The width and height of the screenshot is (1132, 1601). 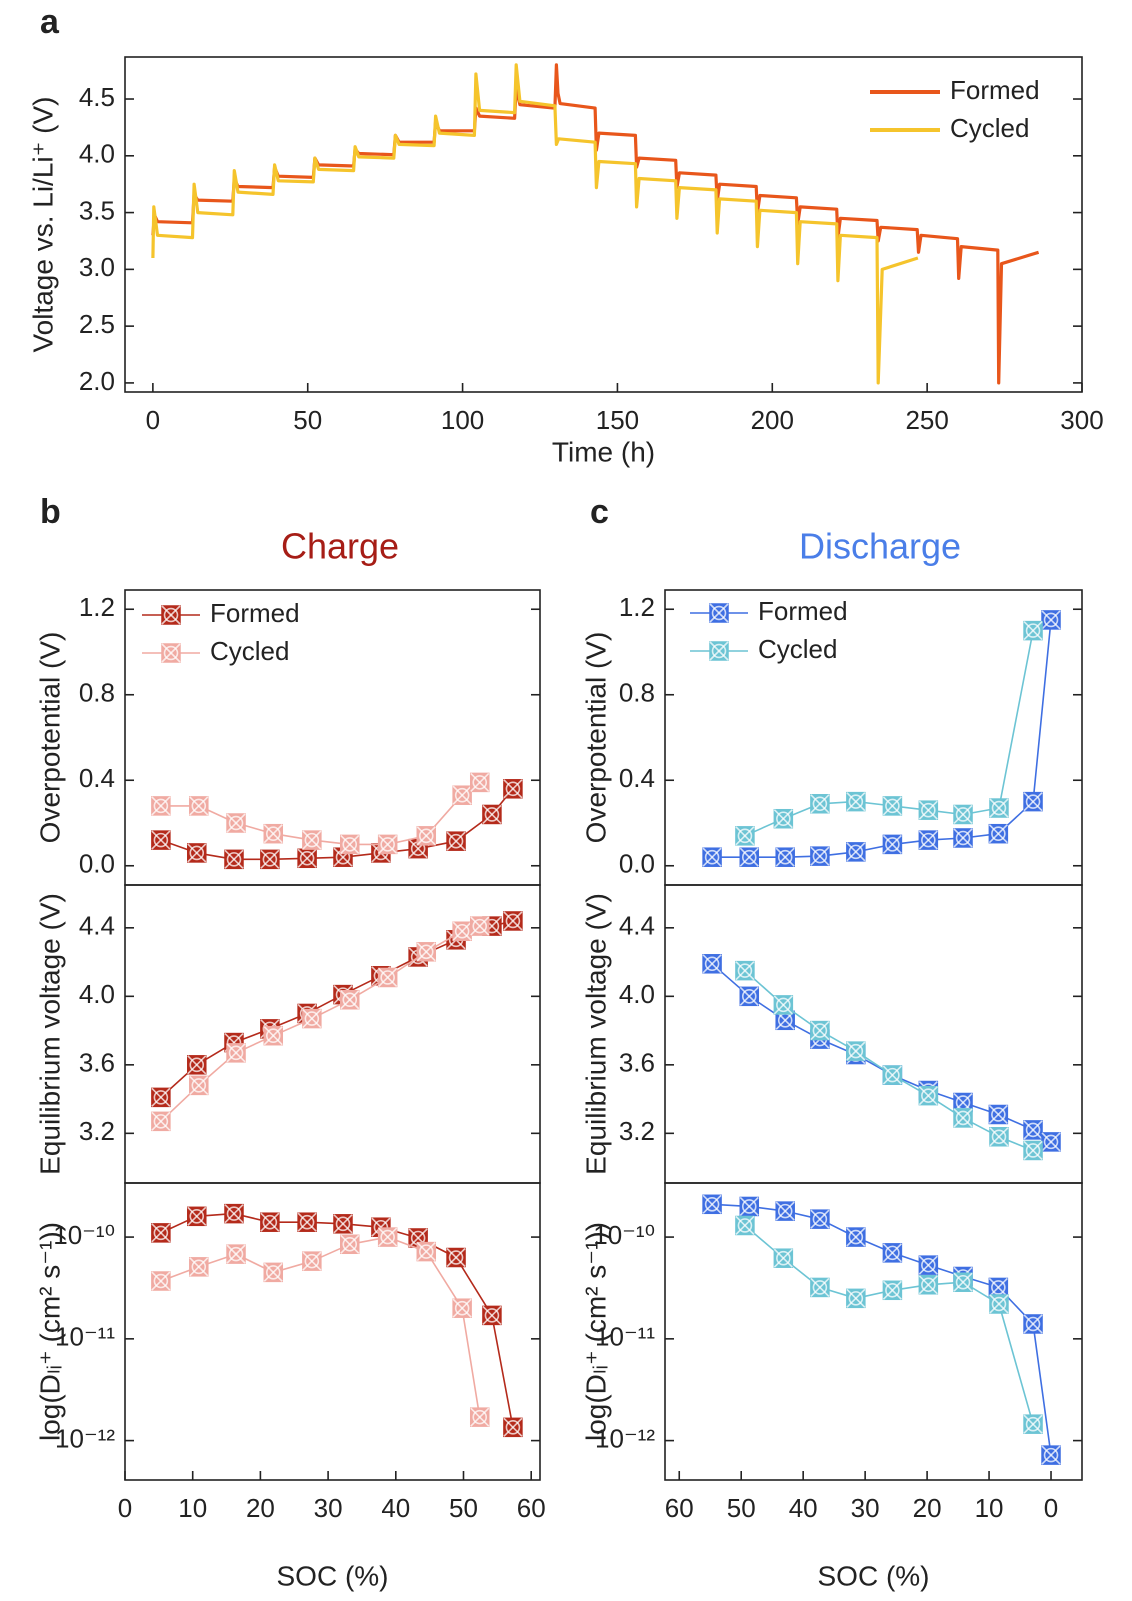 I want to click on x-tick-label: 0, so click(x=1051, y=1508).